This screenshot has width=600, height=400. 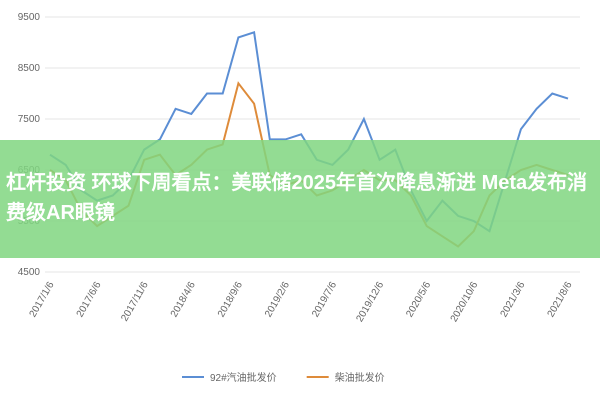 What do you see at coordinates (29, 68) in the screenshot?
I see `y-tick-label: 8500` at bounding box center [29, 68].